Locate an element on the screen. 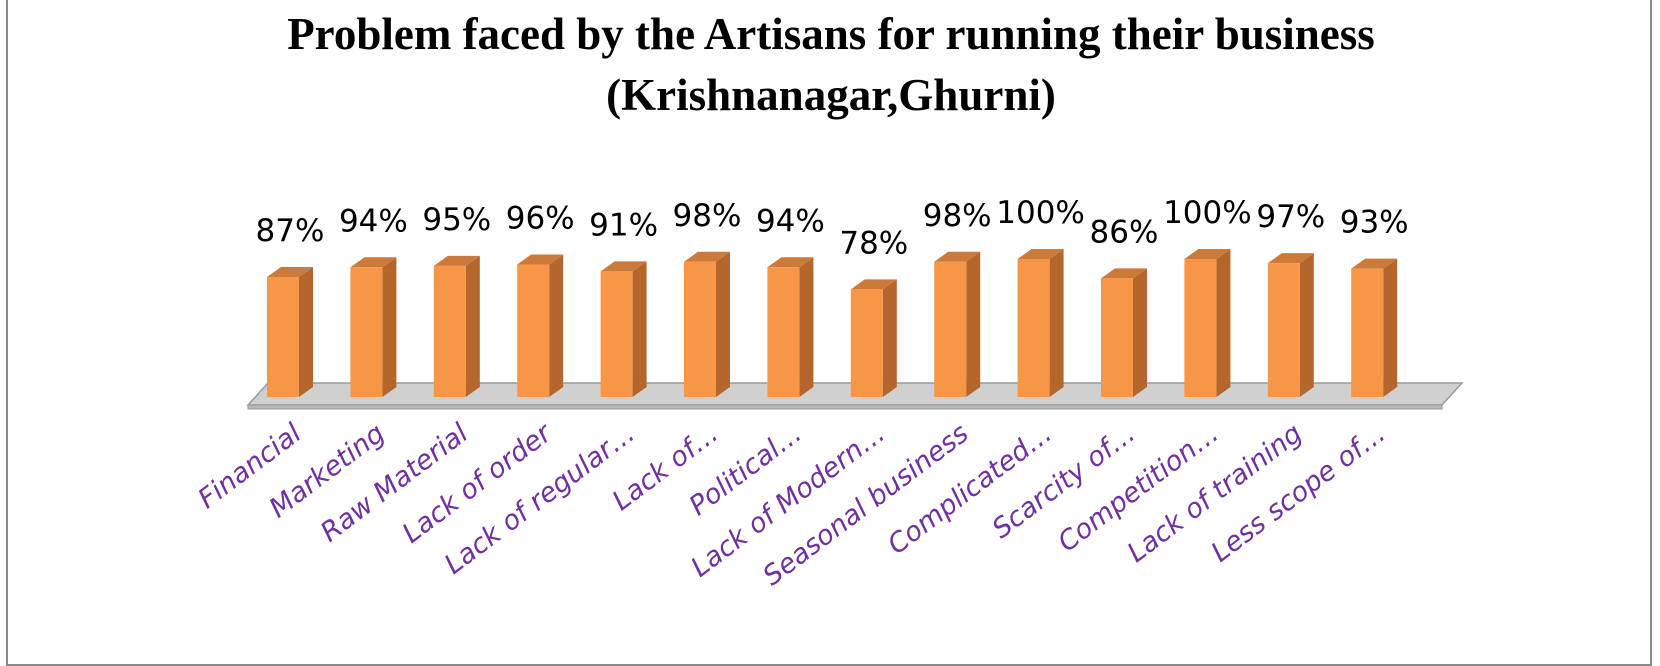  chart-value-label: 78% is located at coordinates (873, 243).